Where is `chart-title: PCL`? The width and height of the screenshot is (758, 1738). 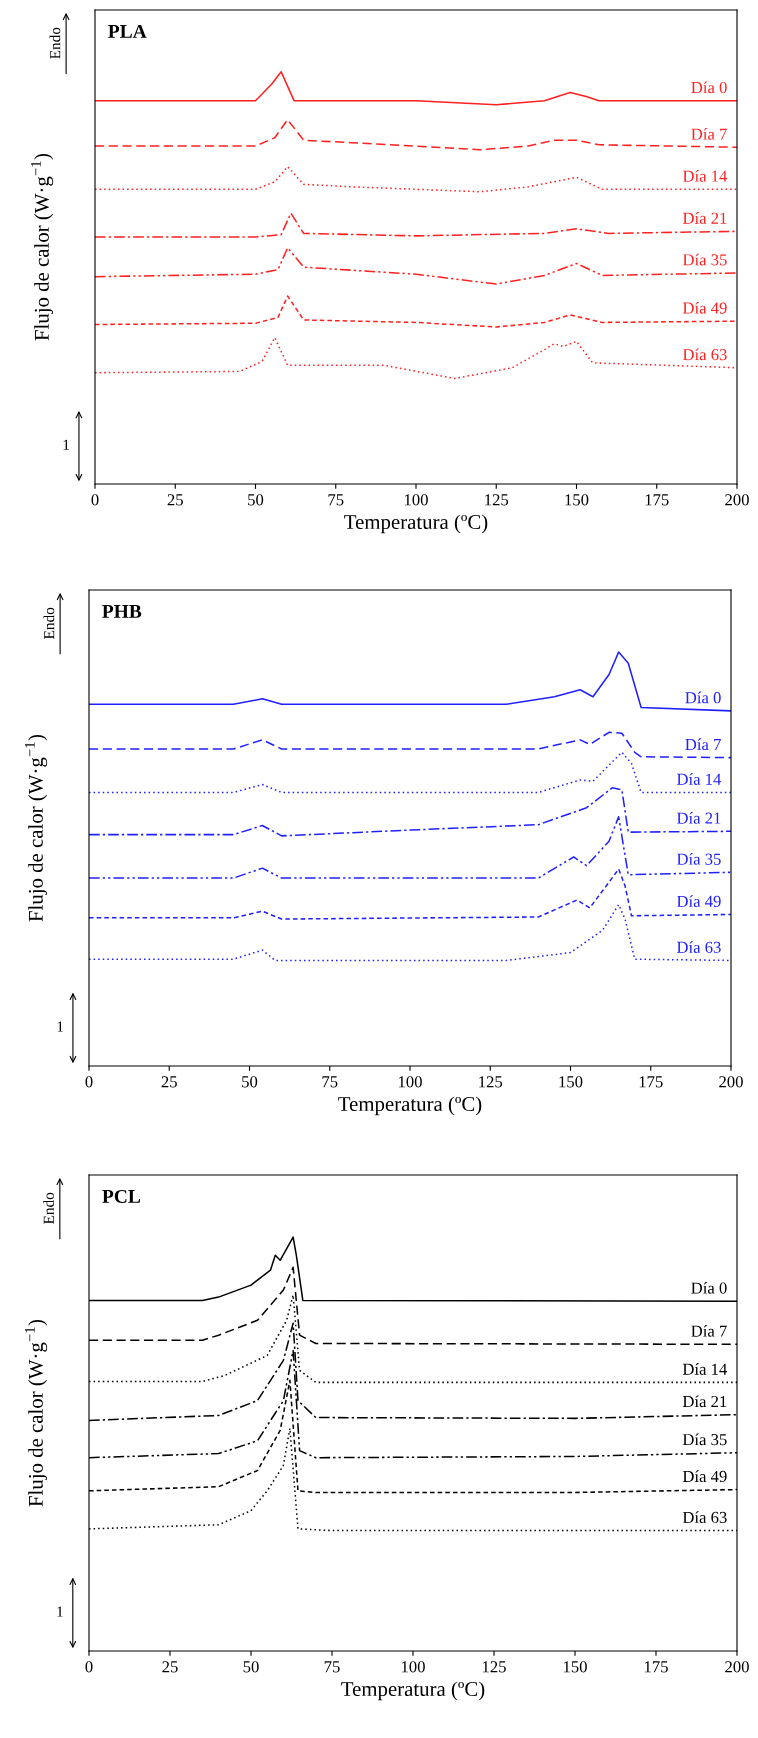
chart-title: PCL is located at coordinates (121, 1196).